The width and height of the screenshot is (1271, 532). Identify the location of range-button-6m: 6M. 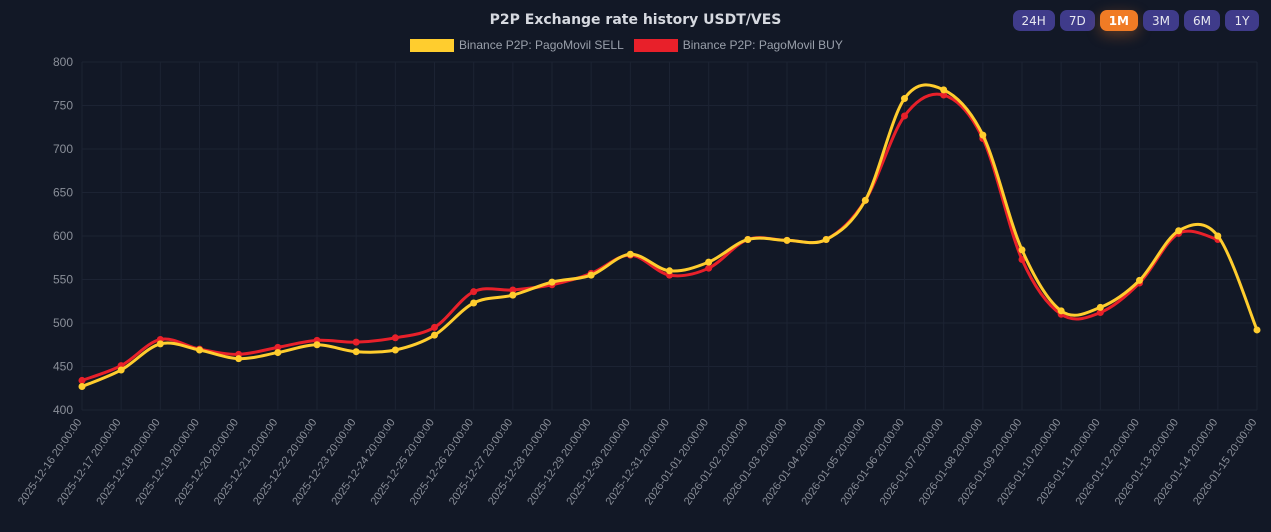
(1202, 20).